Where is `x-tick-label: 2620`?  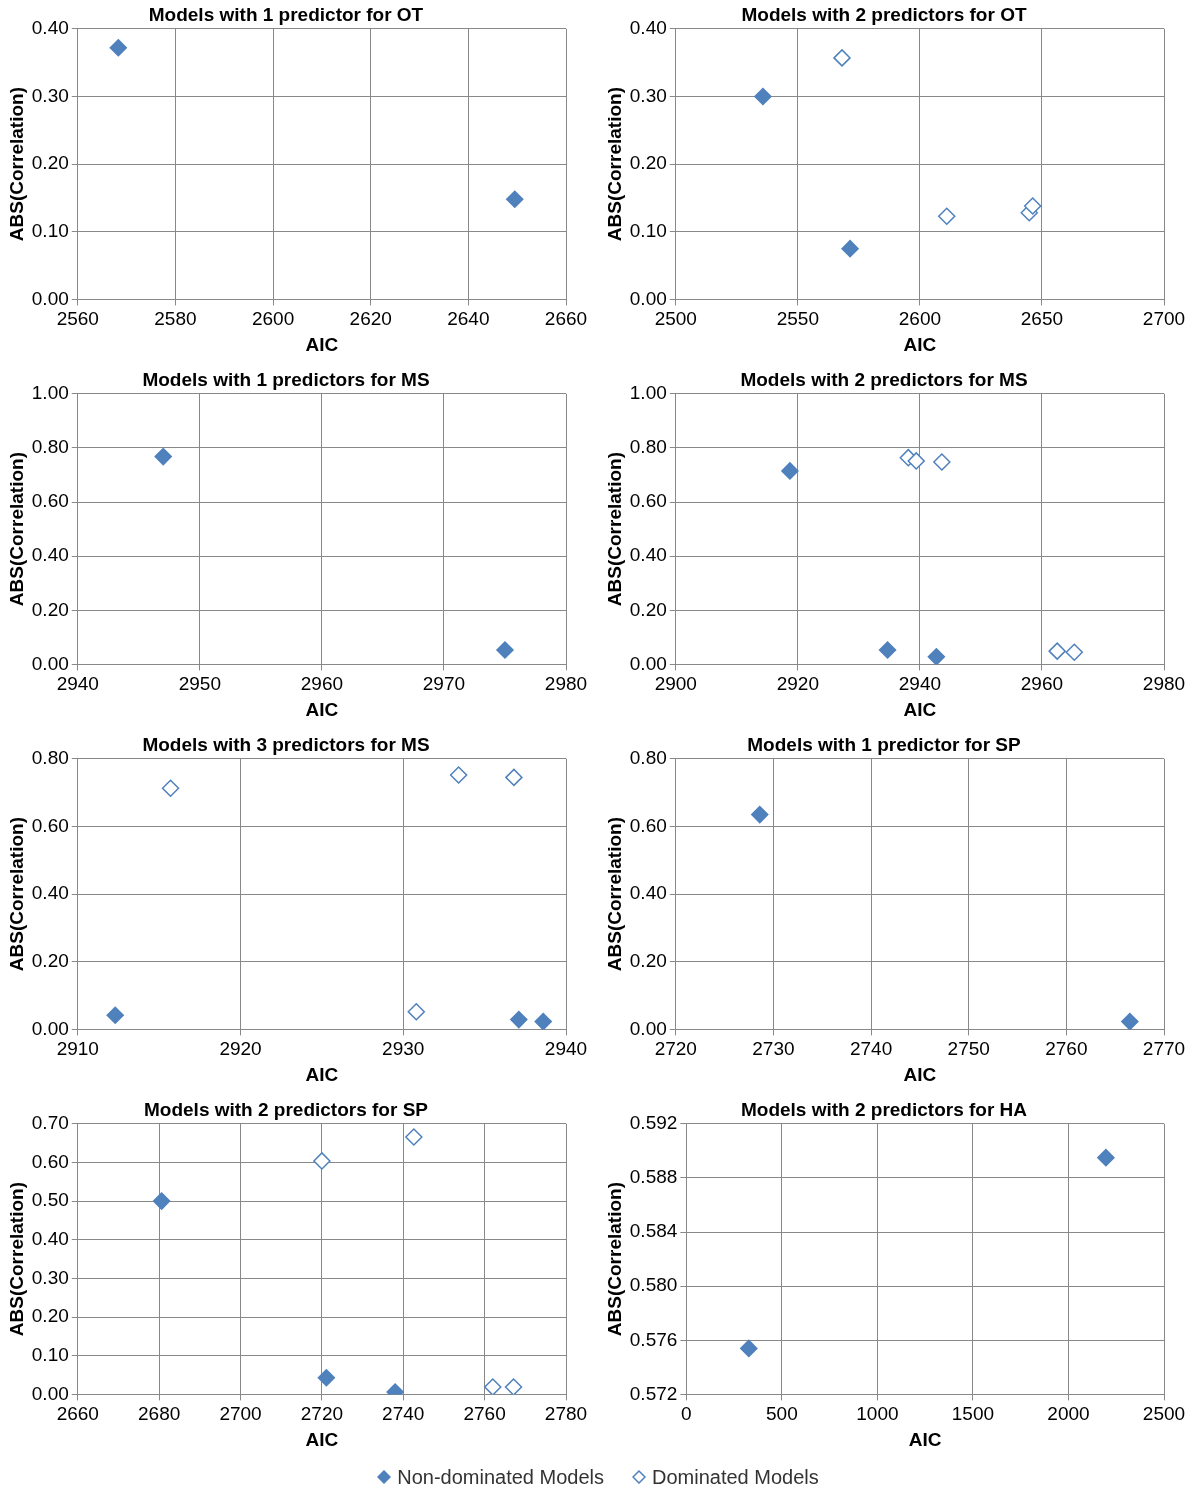
x-tick-label: 2620 is located at coordinates (370, 319).